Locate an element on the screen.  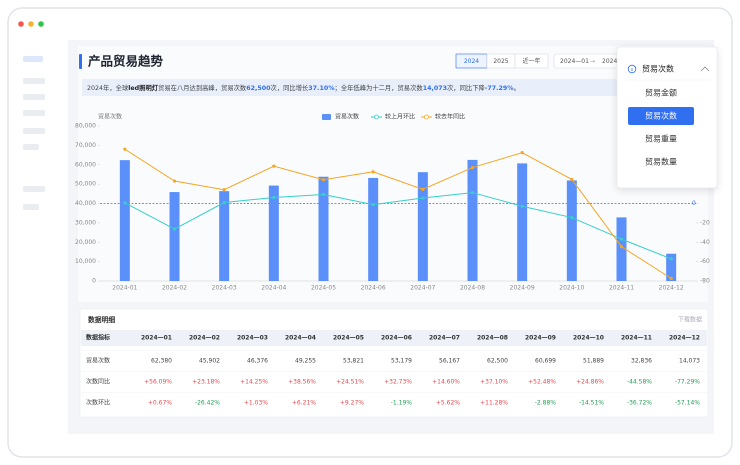
dropdown-option: 贸易次数 is located at coordinates (661, 116).